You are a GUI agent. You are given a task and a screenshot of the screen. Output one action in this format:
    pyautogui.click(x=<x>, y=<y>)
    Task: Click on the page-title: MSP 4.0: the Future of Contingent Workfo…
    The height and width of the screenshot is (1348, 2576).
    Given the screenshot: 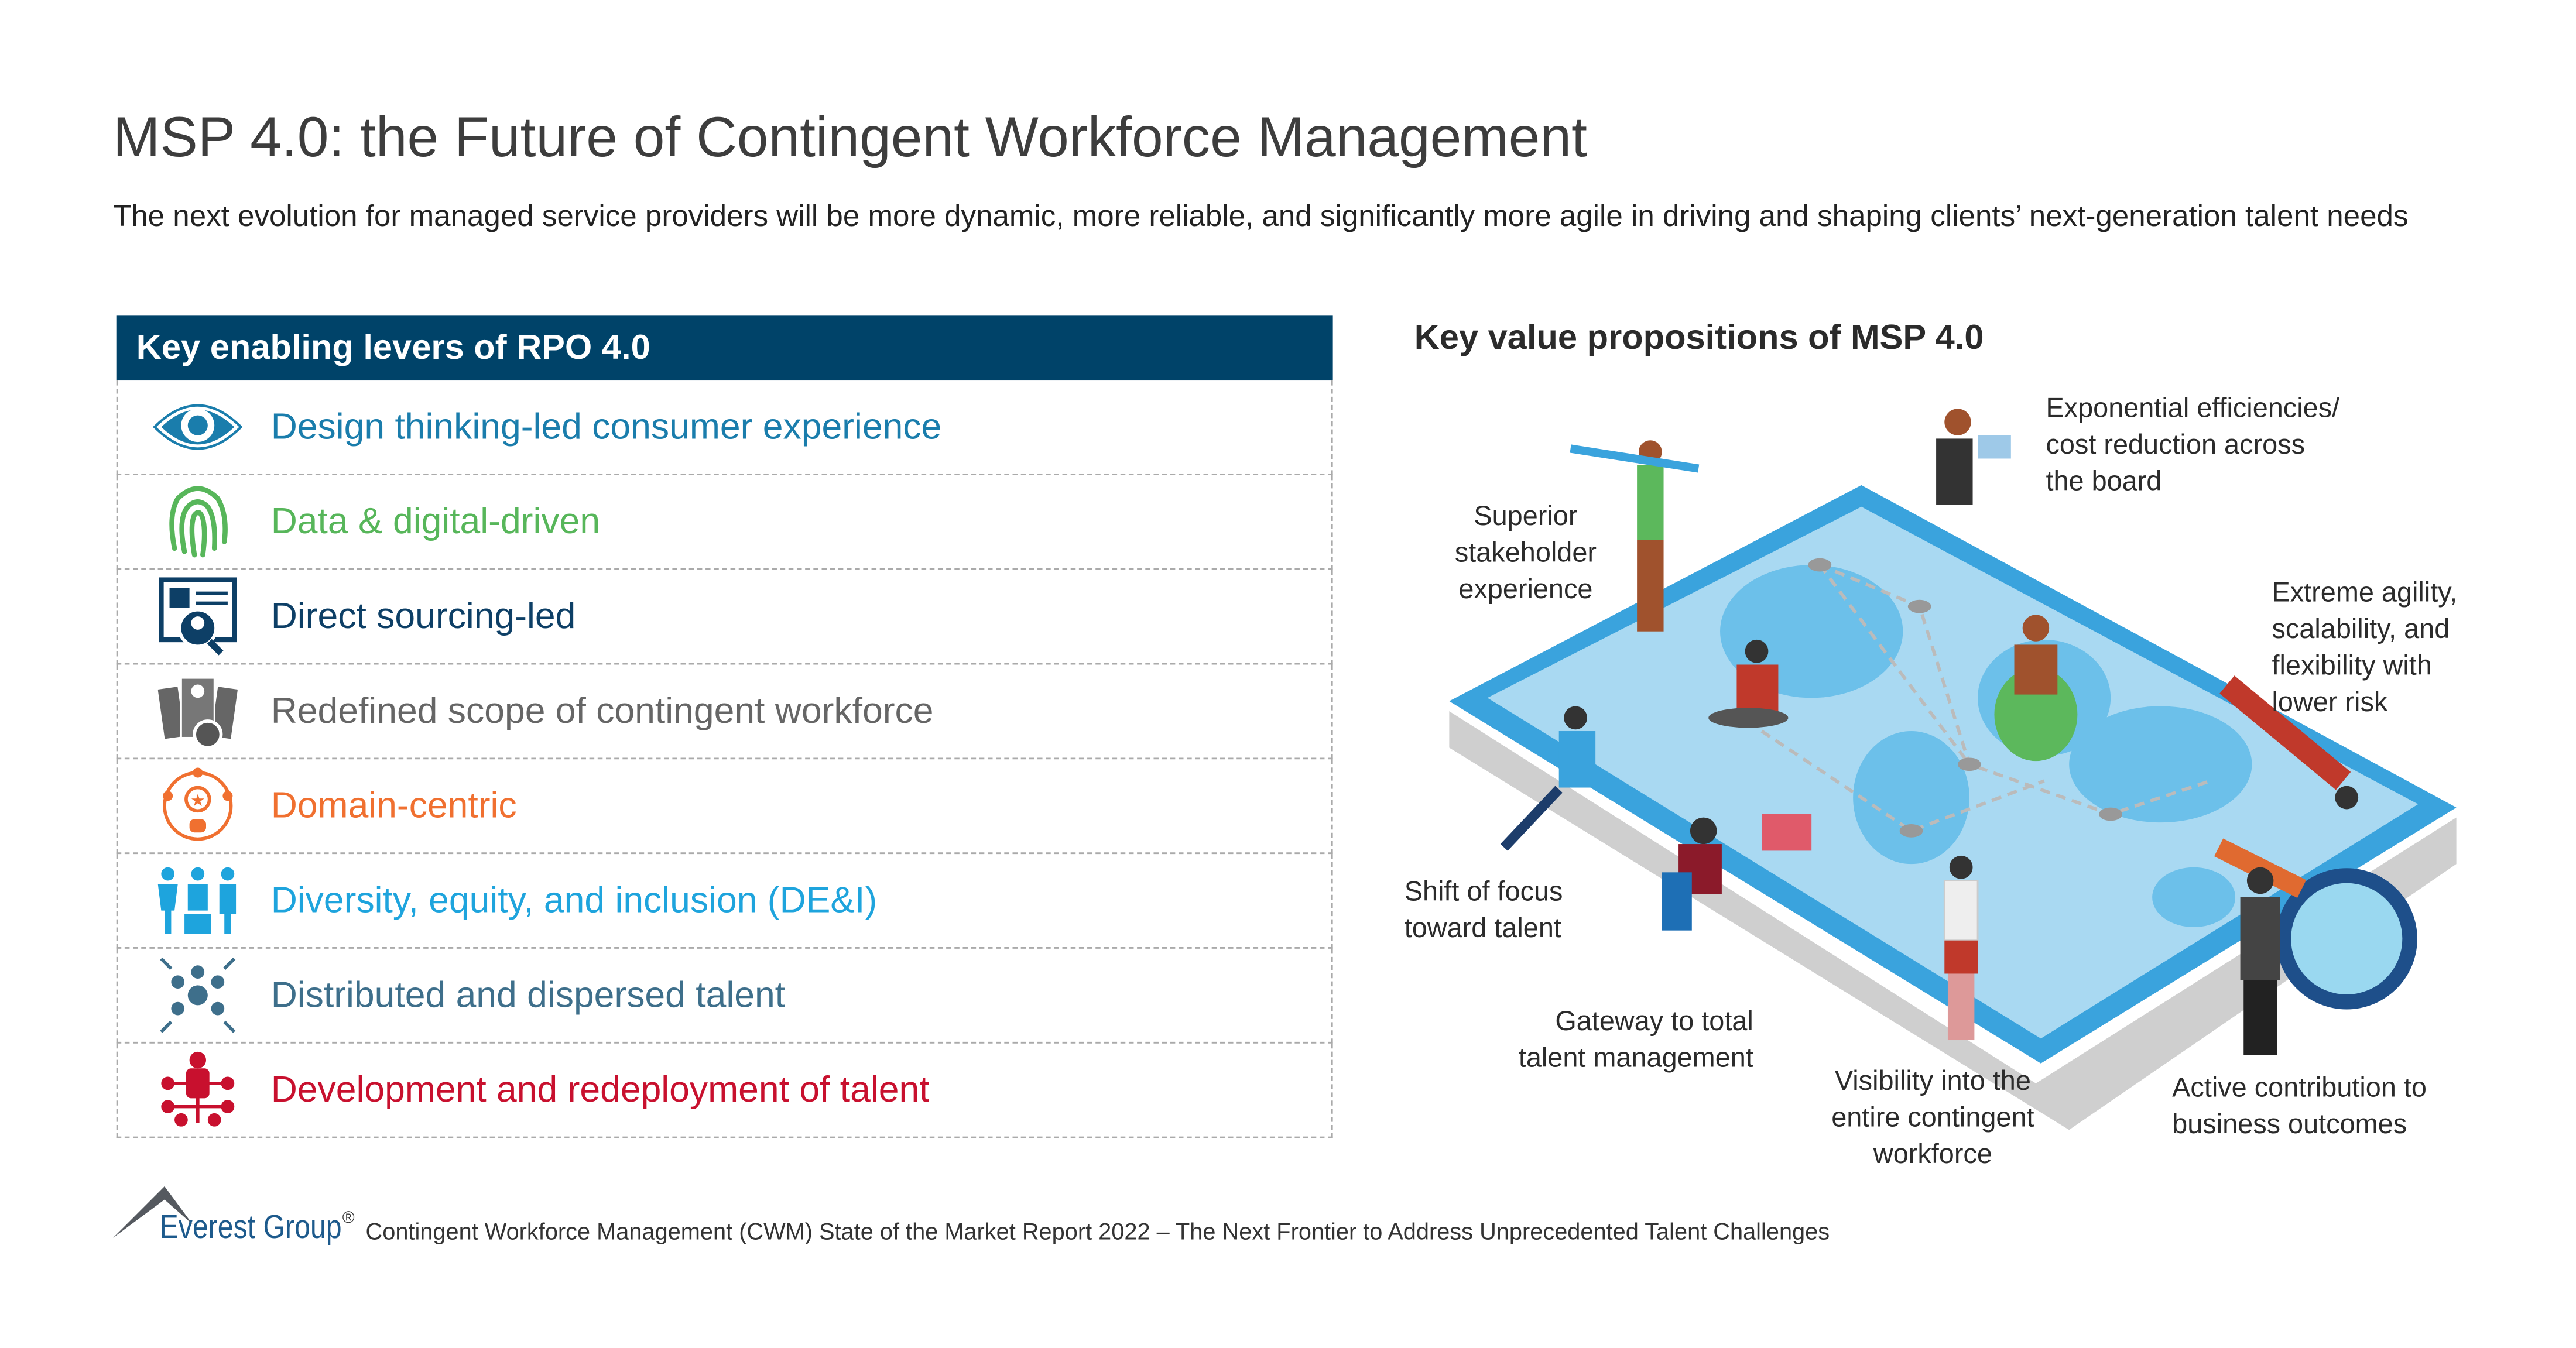 What is the action you would take?
    pyautogui.click(x=850, y=138)
    